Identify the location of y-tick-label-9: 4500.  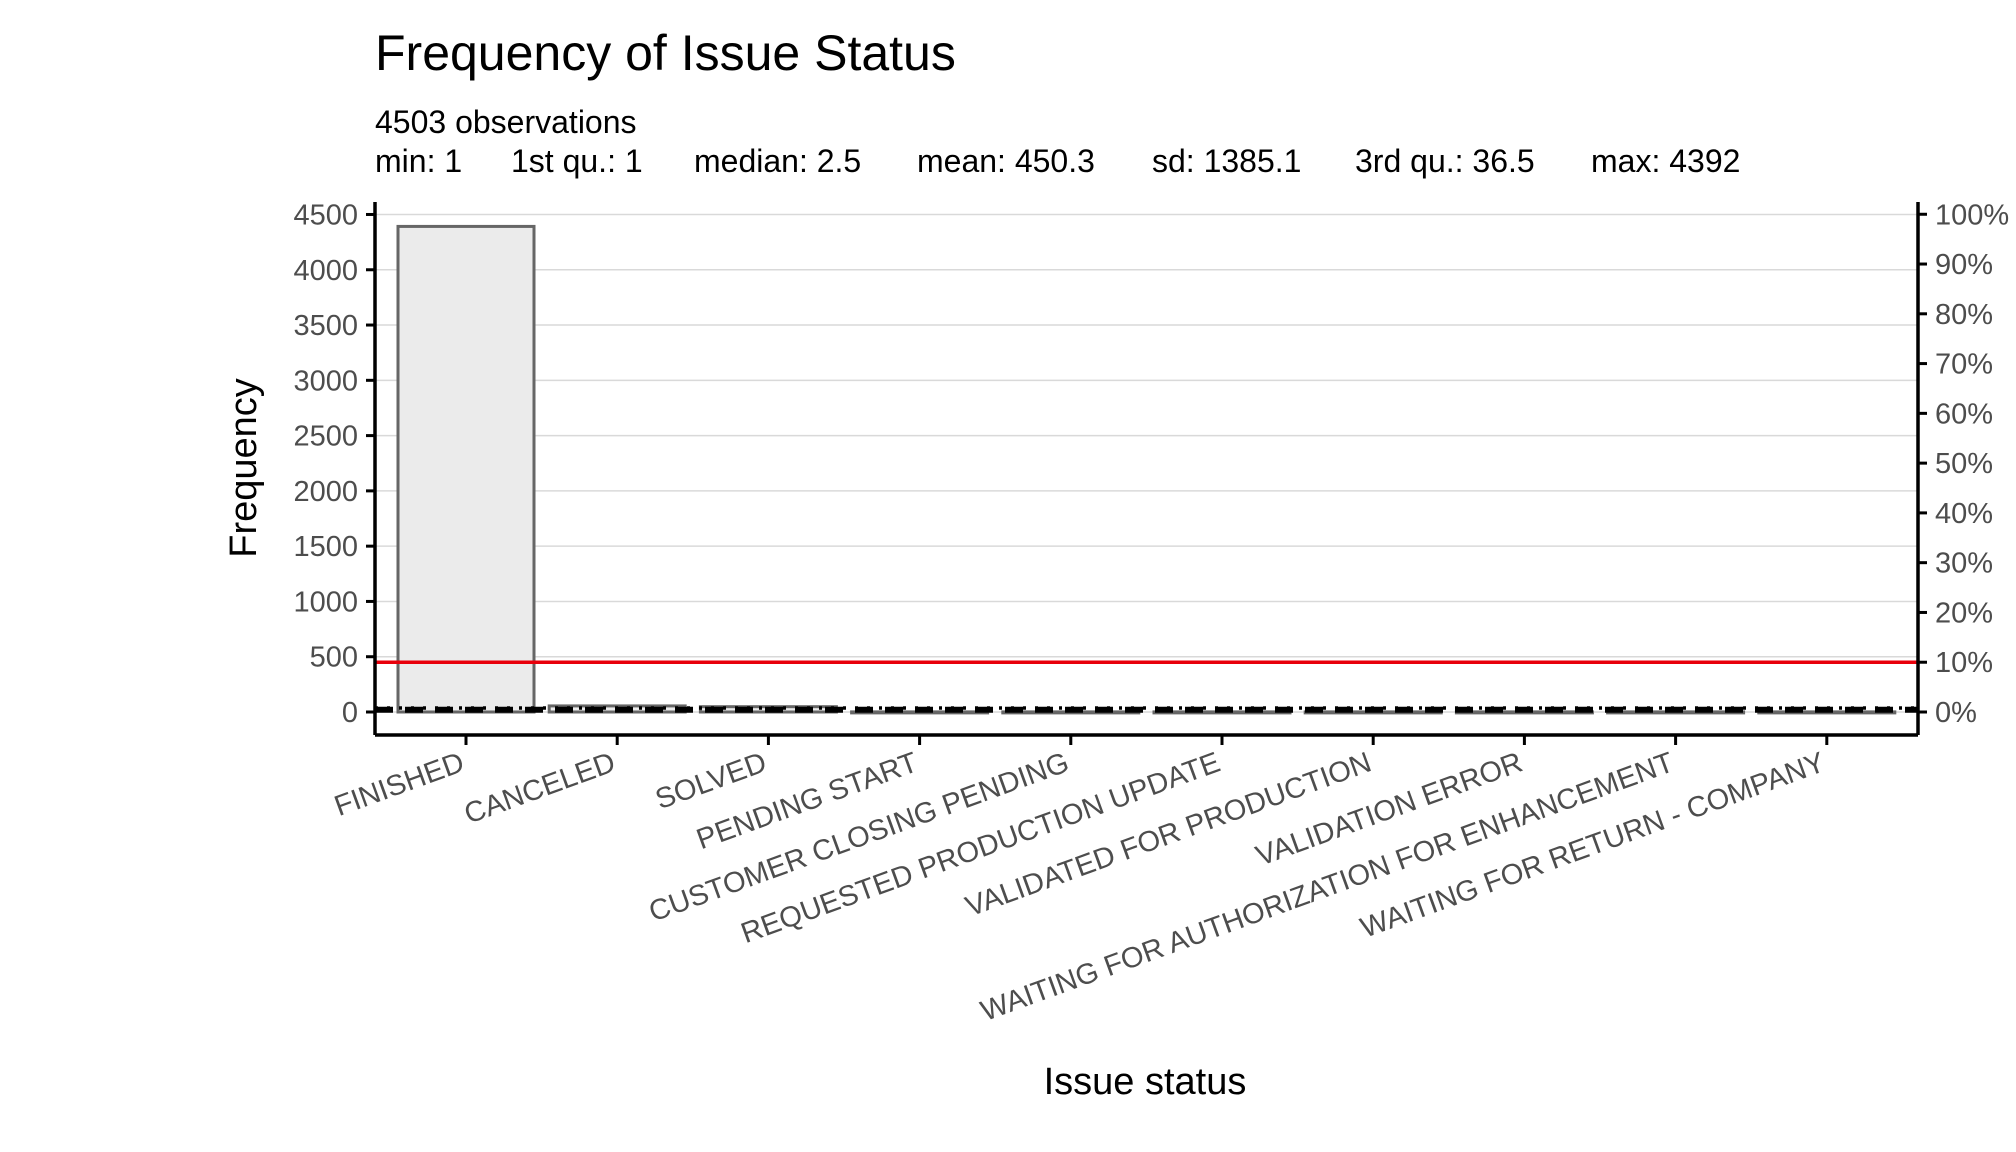
(325, 215).